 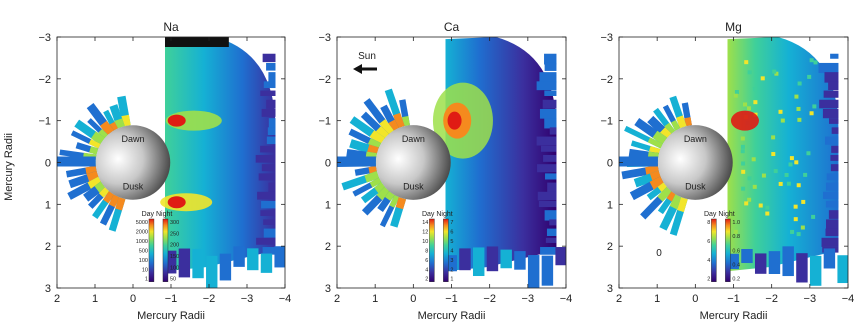 I want to click on colorbar-night-tick: 300, so click(x=174, y=223).